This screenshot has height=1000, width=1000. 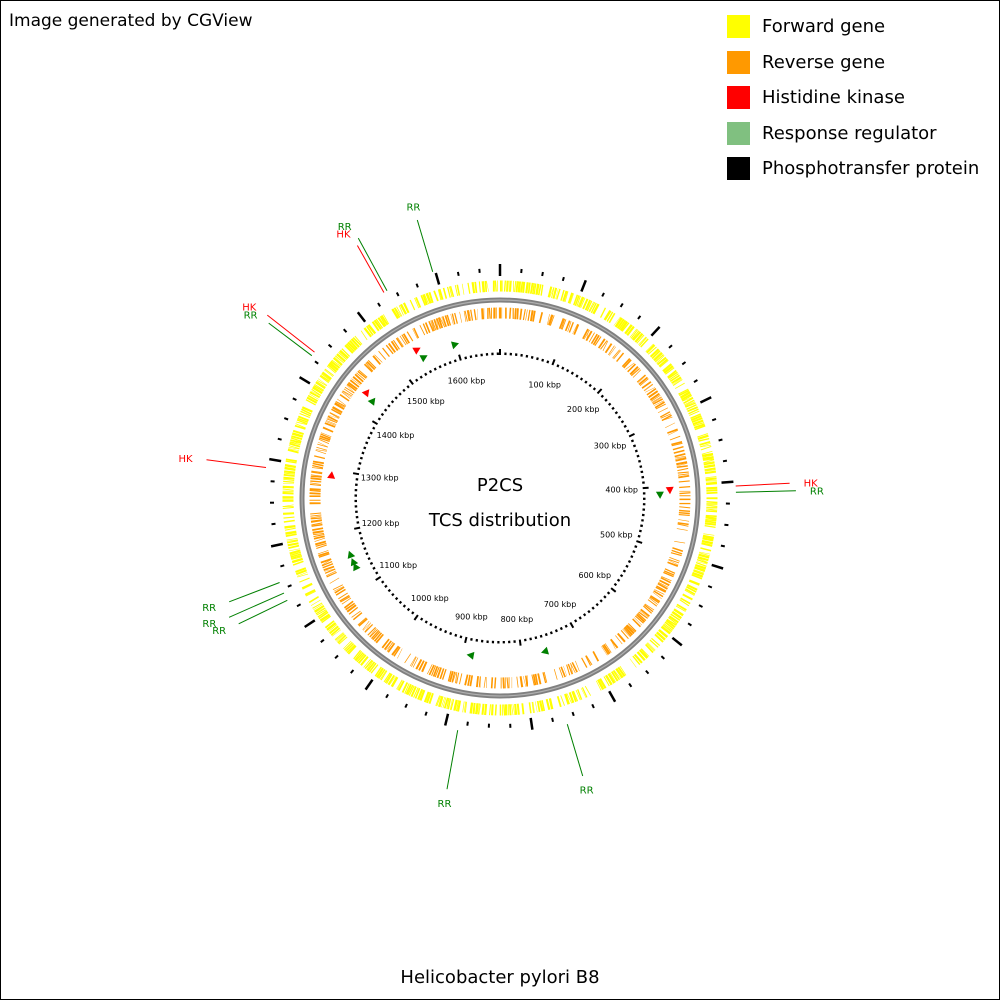 What do you see at coordinates (430, 598) in the screenshot?
I see `scale-tick-label: 1000 kbp` at bounding box center [430, 598].